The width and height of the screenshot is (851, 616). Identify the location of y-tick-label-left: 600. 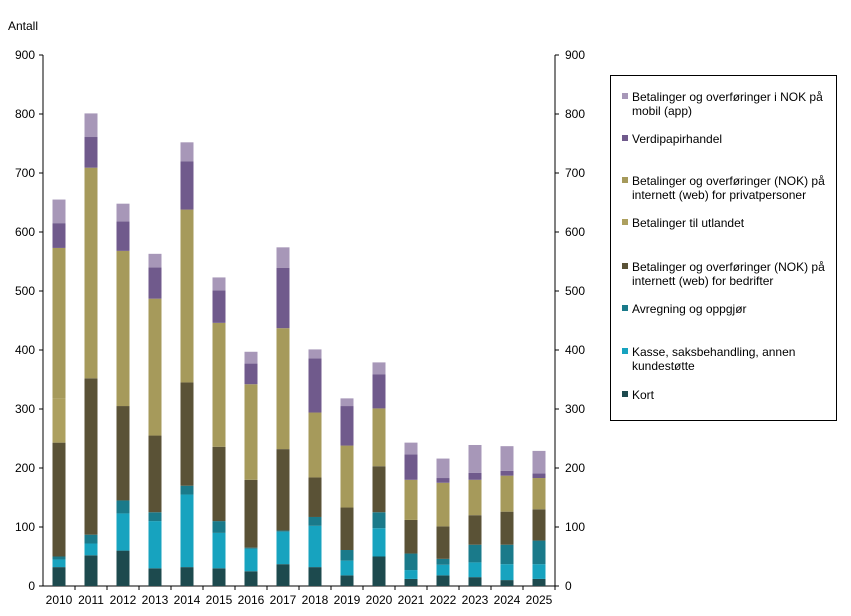
(25, 232).